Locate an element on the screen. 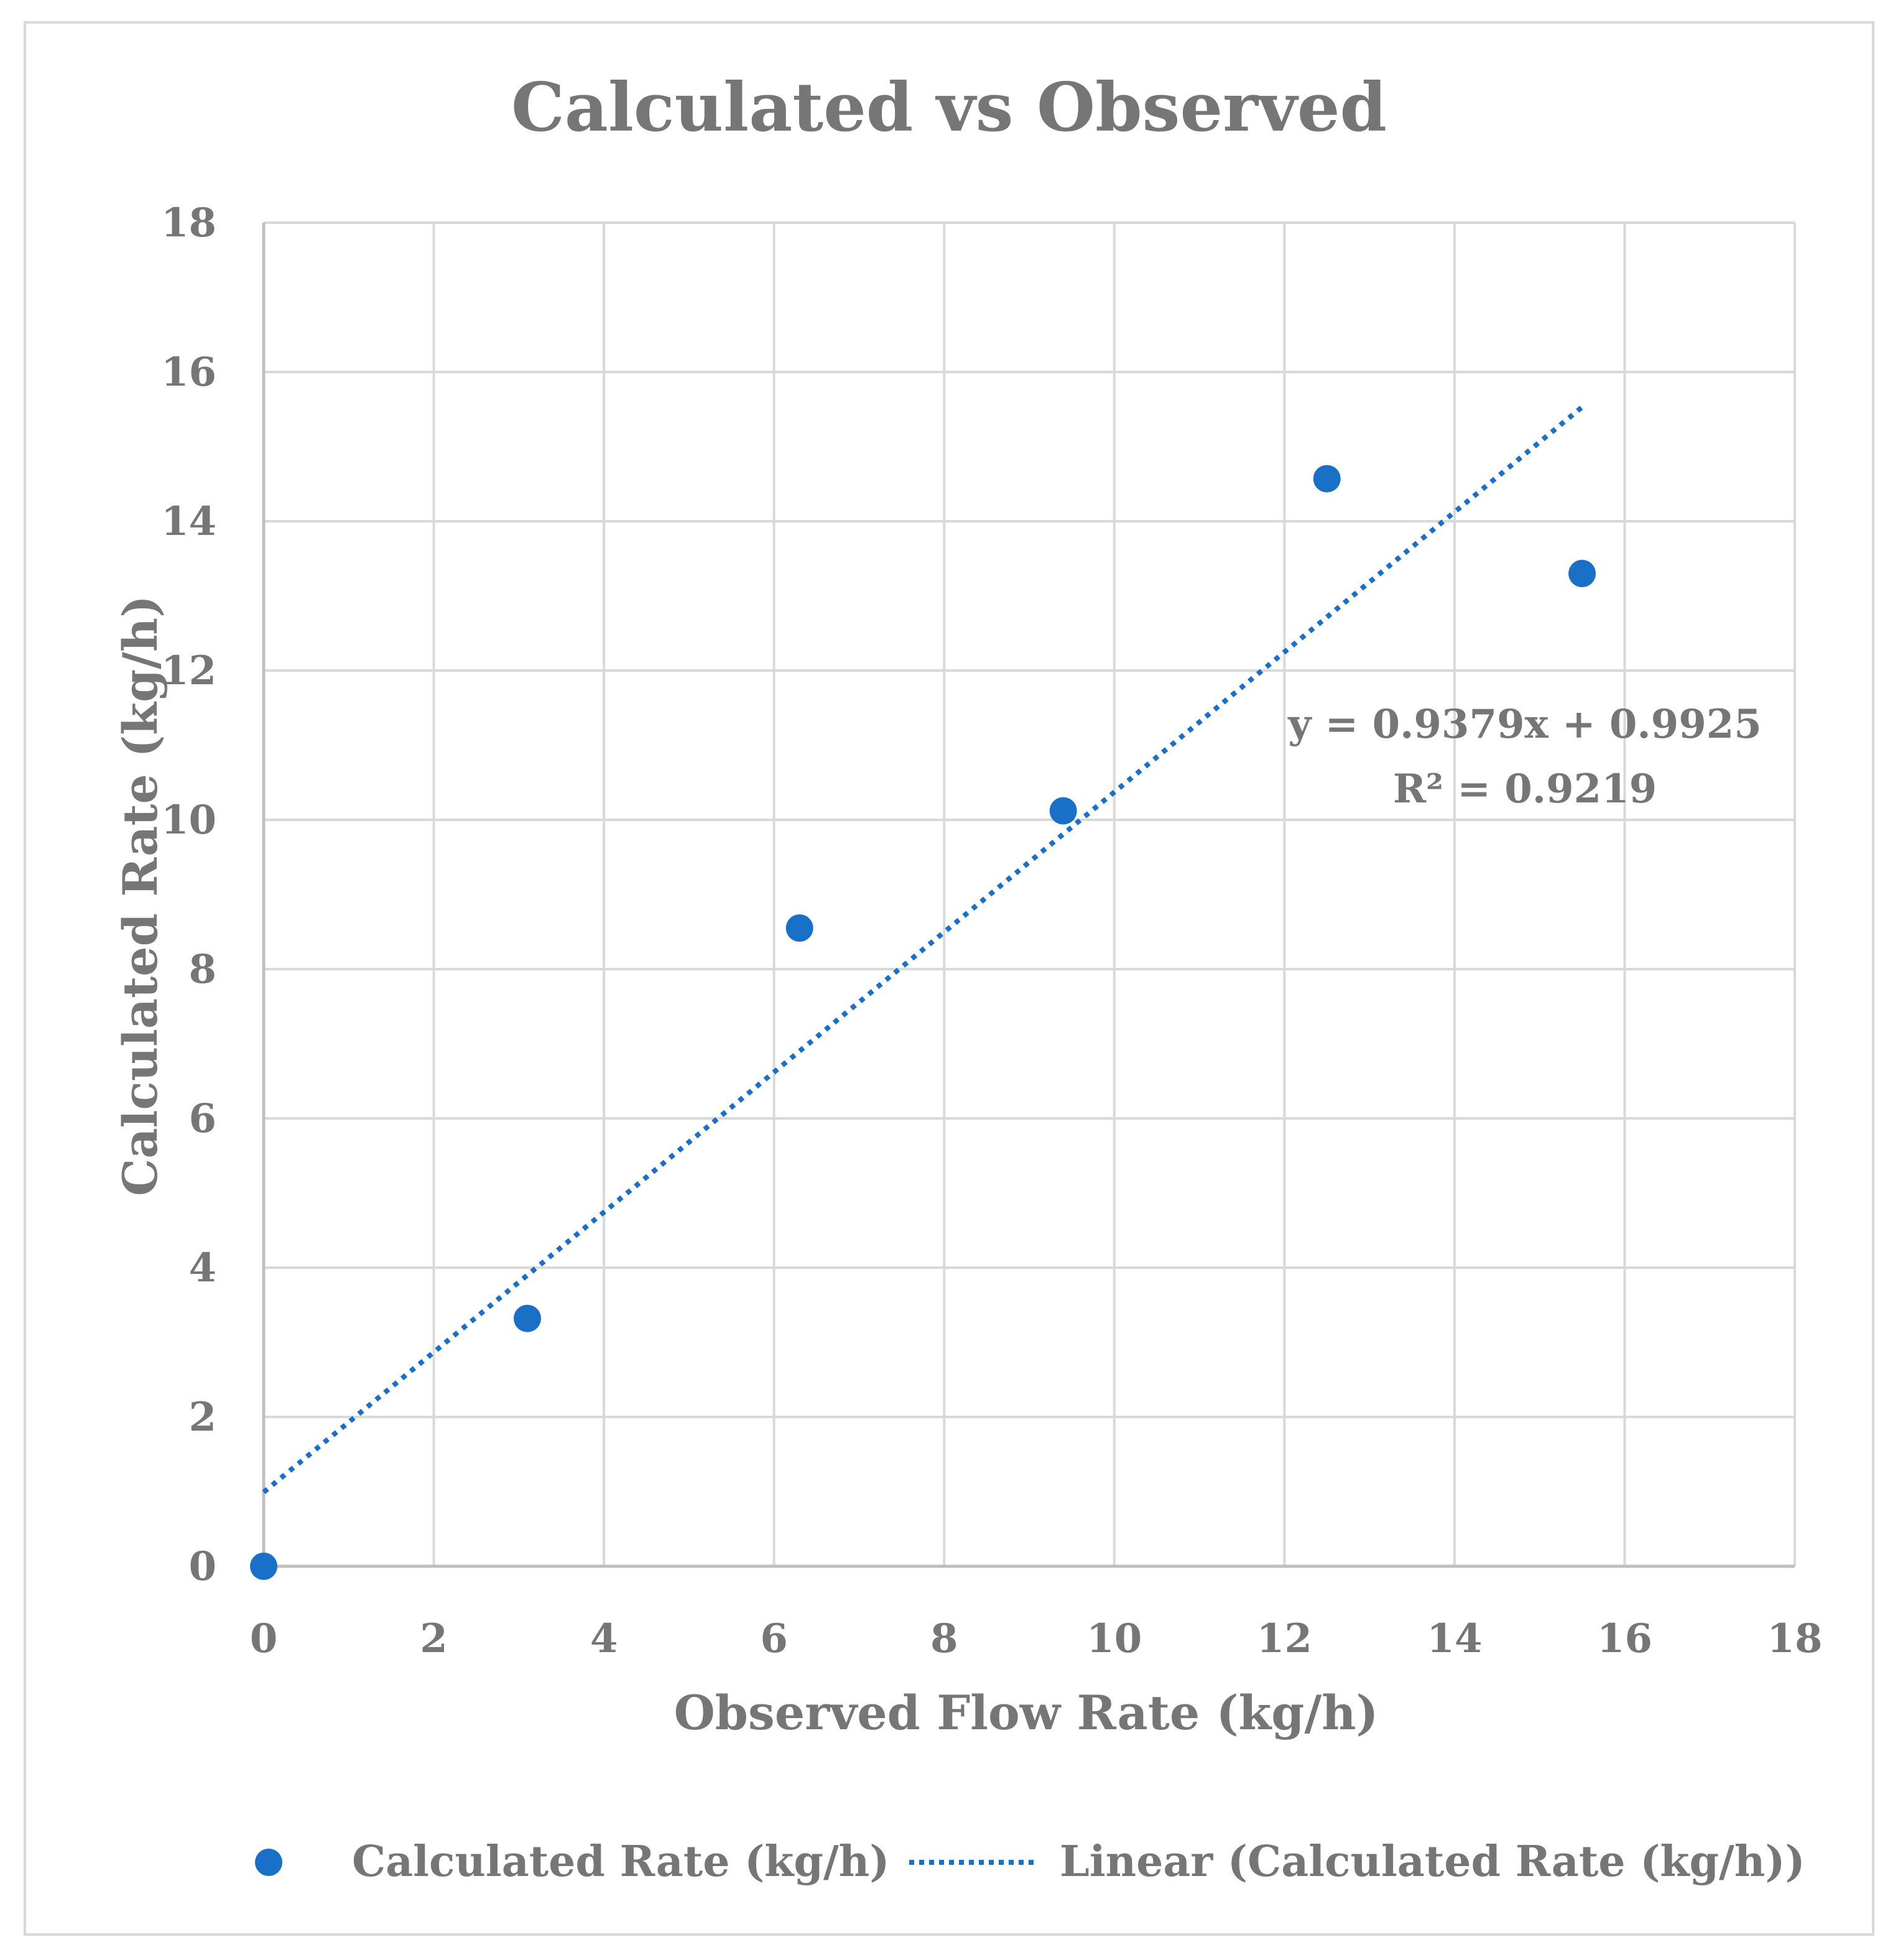 This screenshot has width=1898, height=1960. x-tick-label: 4 is located at coordinates (604, 1638).